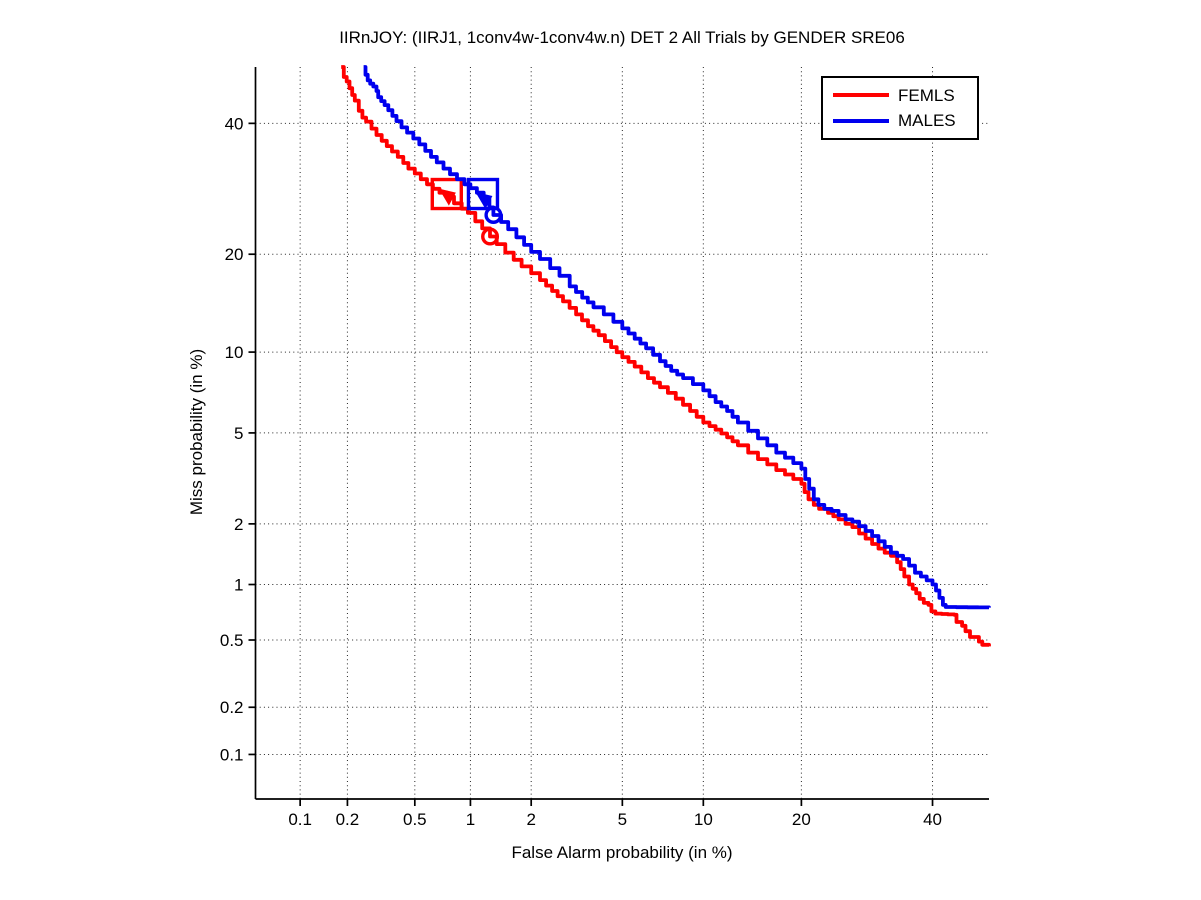 The height and width of the screenshot is (900, 1201). What do you see at coordinates (926, 95) in the screenshot?
I see `legend-label-femls: FEMLS` at bounding box center [926, 95].